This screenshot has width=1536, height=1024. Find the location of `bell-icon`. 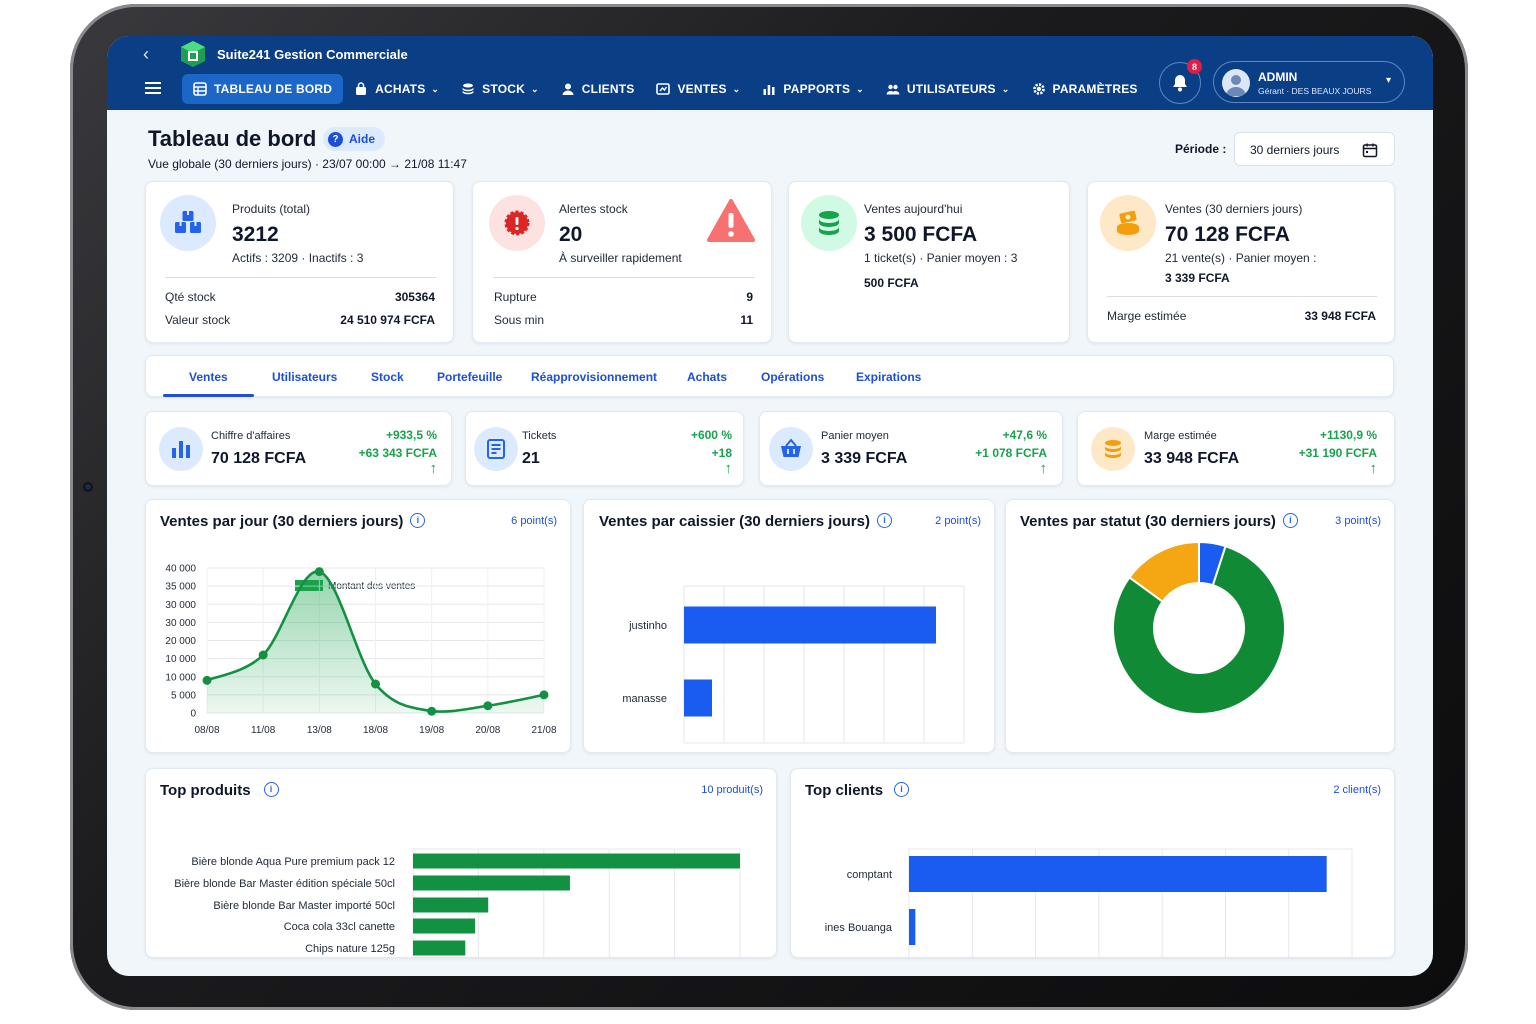

bell-icon is located at coordinates (1180, 83).